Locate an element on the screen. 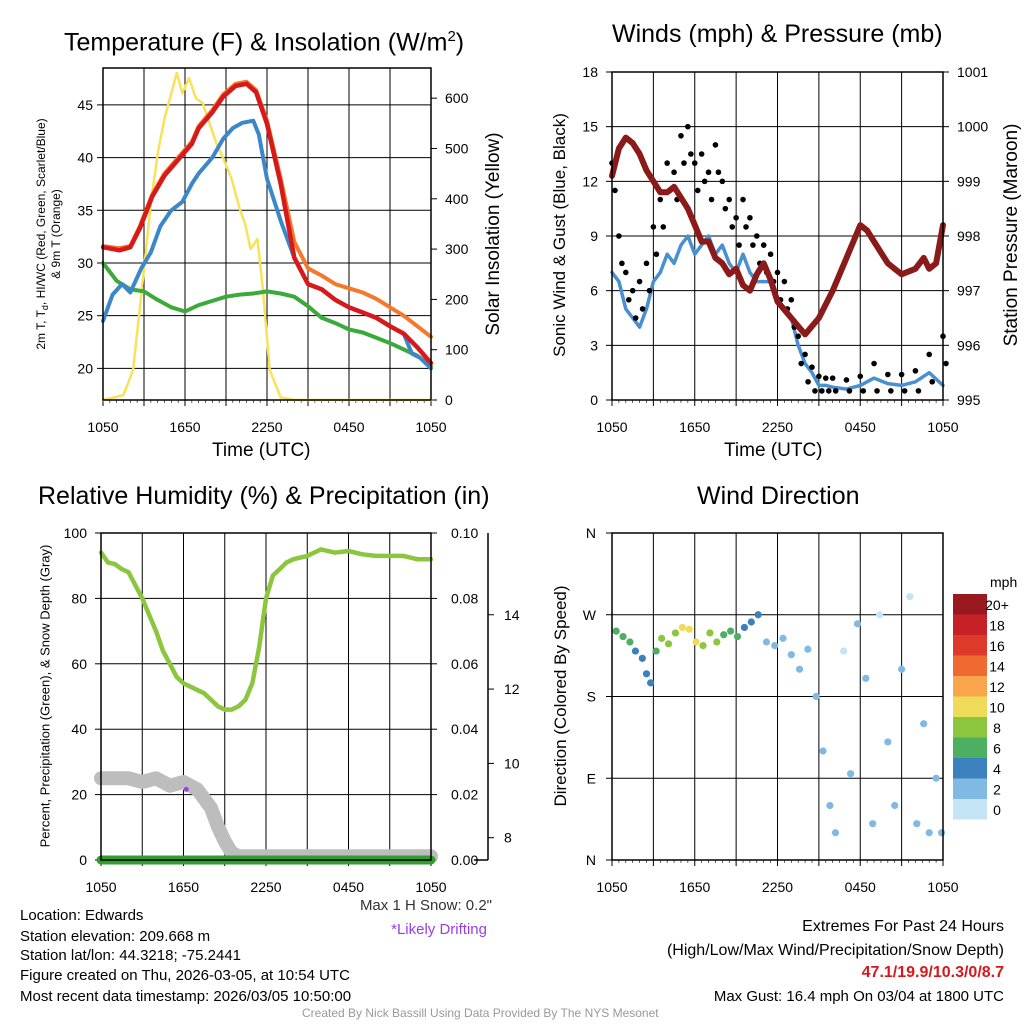 The image size is (1024, 1024). p3-y2-tick-label: 0.00 is located at coordinates (464, 860).